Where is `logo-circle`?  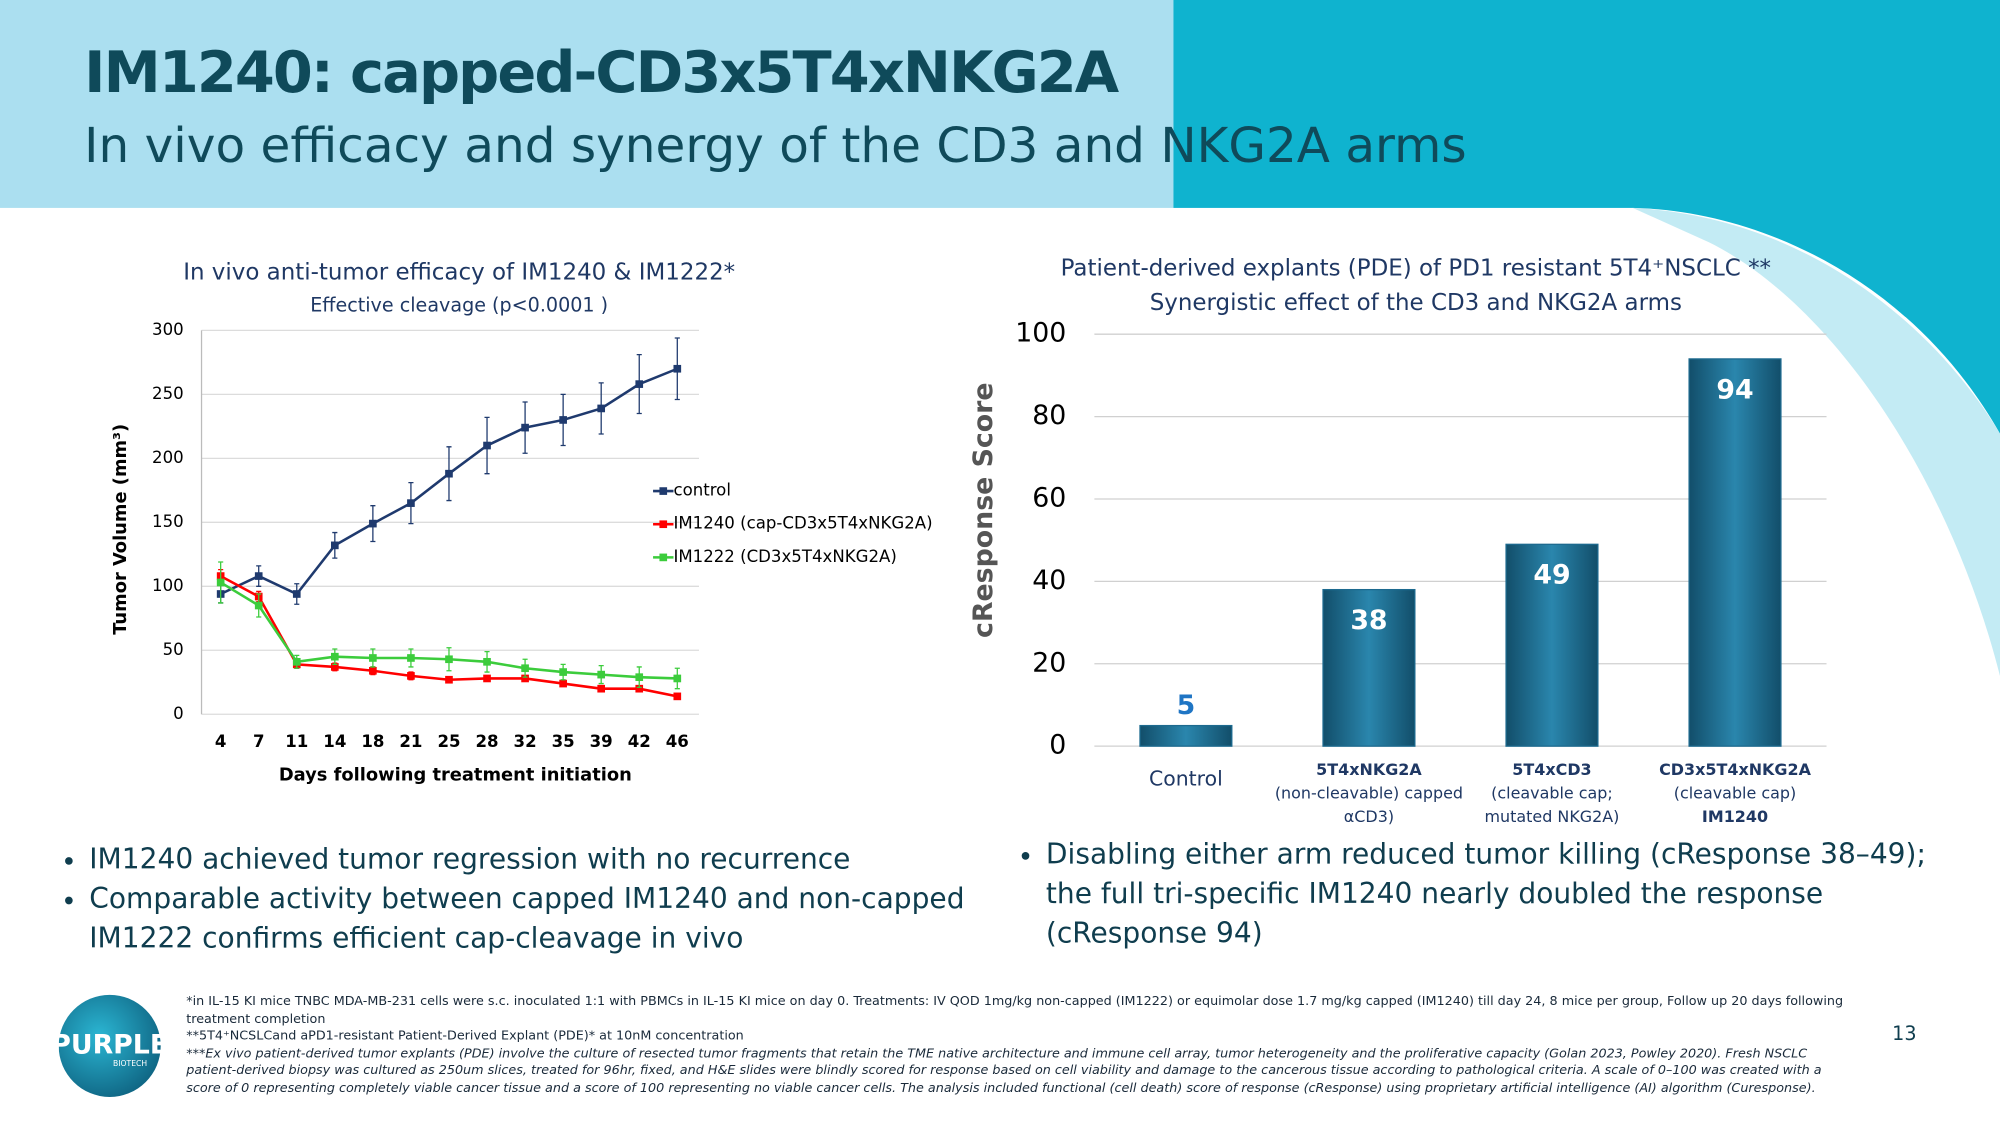 logo-circle is located at coordinates (109, 1045).